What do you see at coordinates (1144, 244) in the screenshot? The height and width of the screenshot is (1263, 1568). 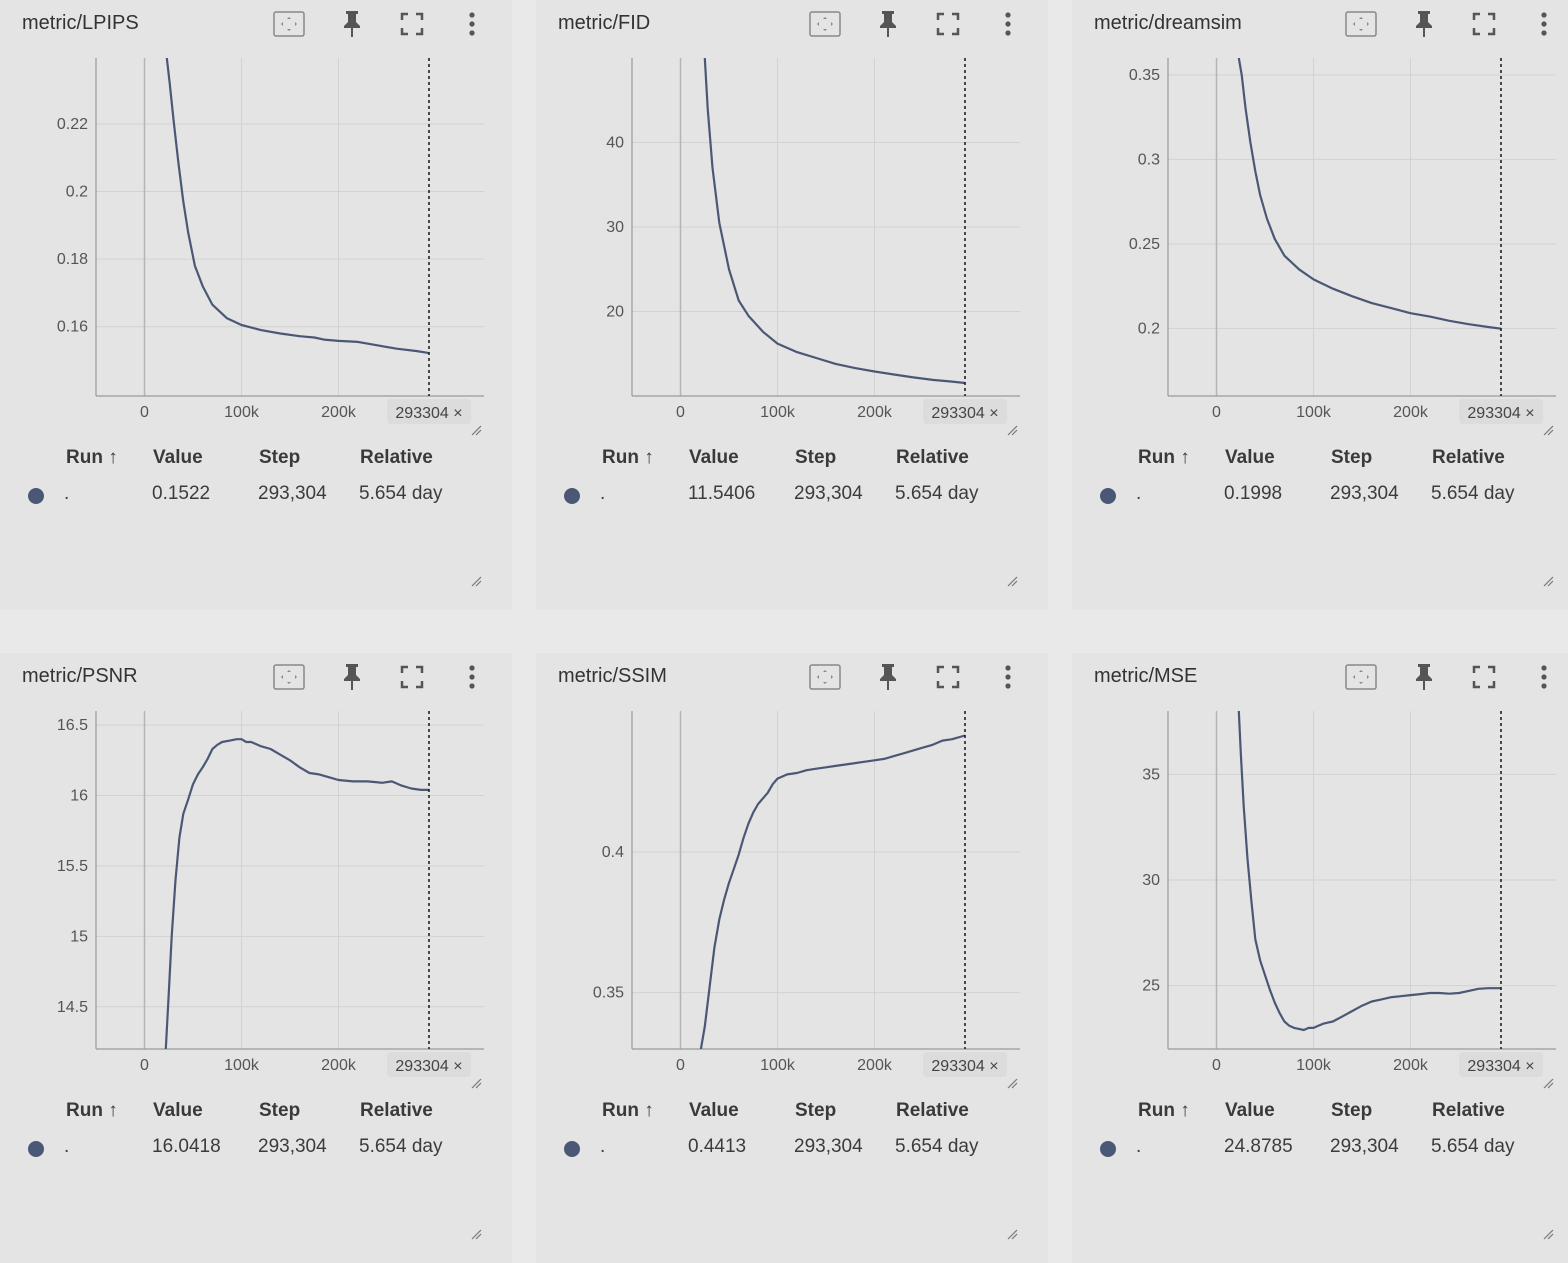 I see `y-tick-label: 0.25` at bounding box center [1144, 244].